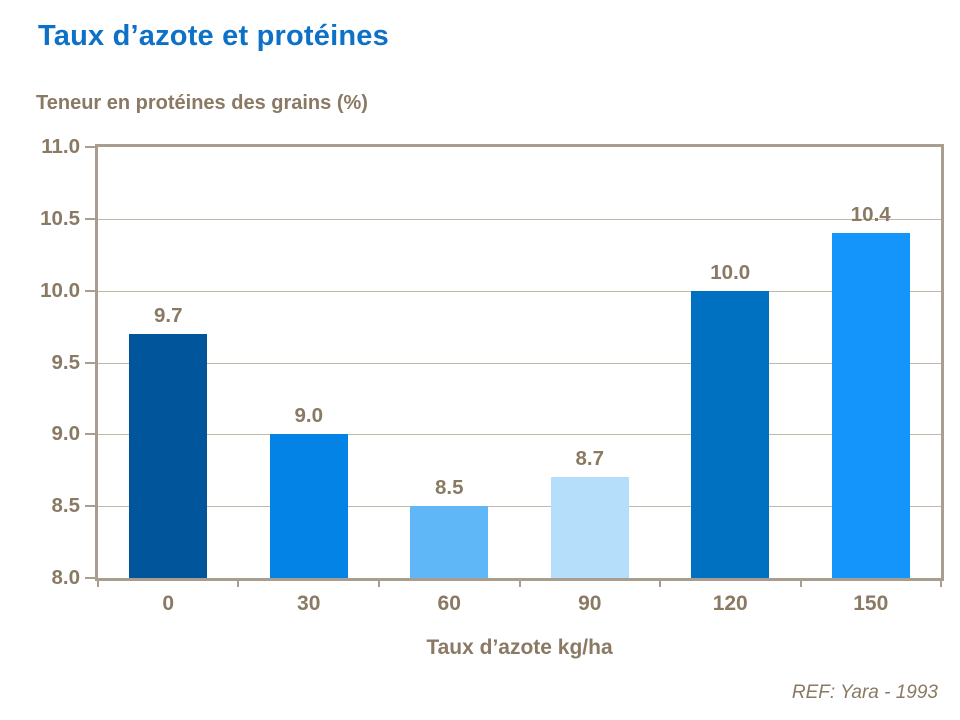  What do you see at coordinates (66, 362) in the screenshot?
I see `y-tick-label: 9.5` at bounding box center [66, 362].